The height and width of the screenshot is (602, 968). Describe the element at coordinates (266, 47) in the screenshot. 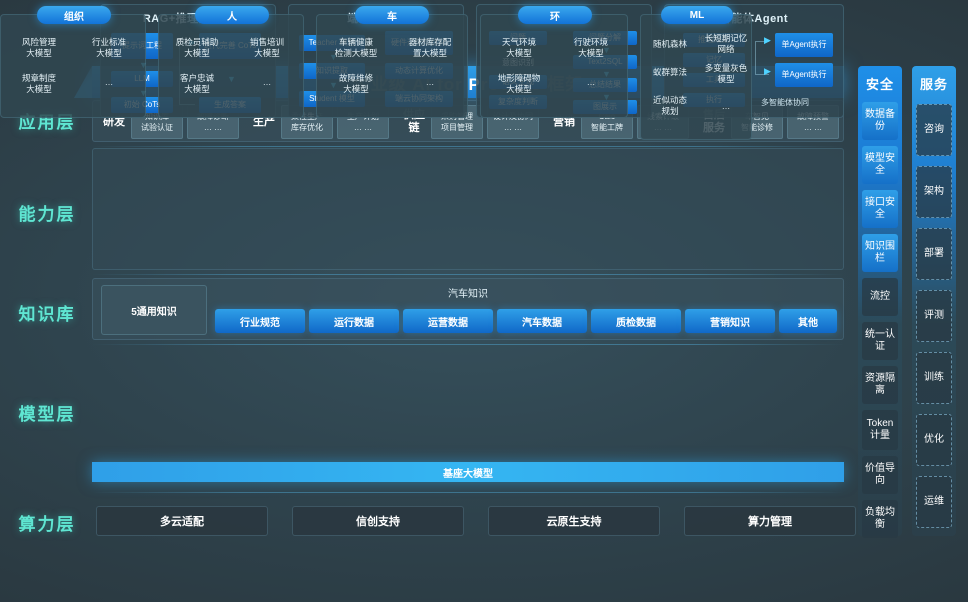

I see `model-item: 销售培训 大模型` at that location.